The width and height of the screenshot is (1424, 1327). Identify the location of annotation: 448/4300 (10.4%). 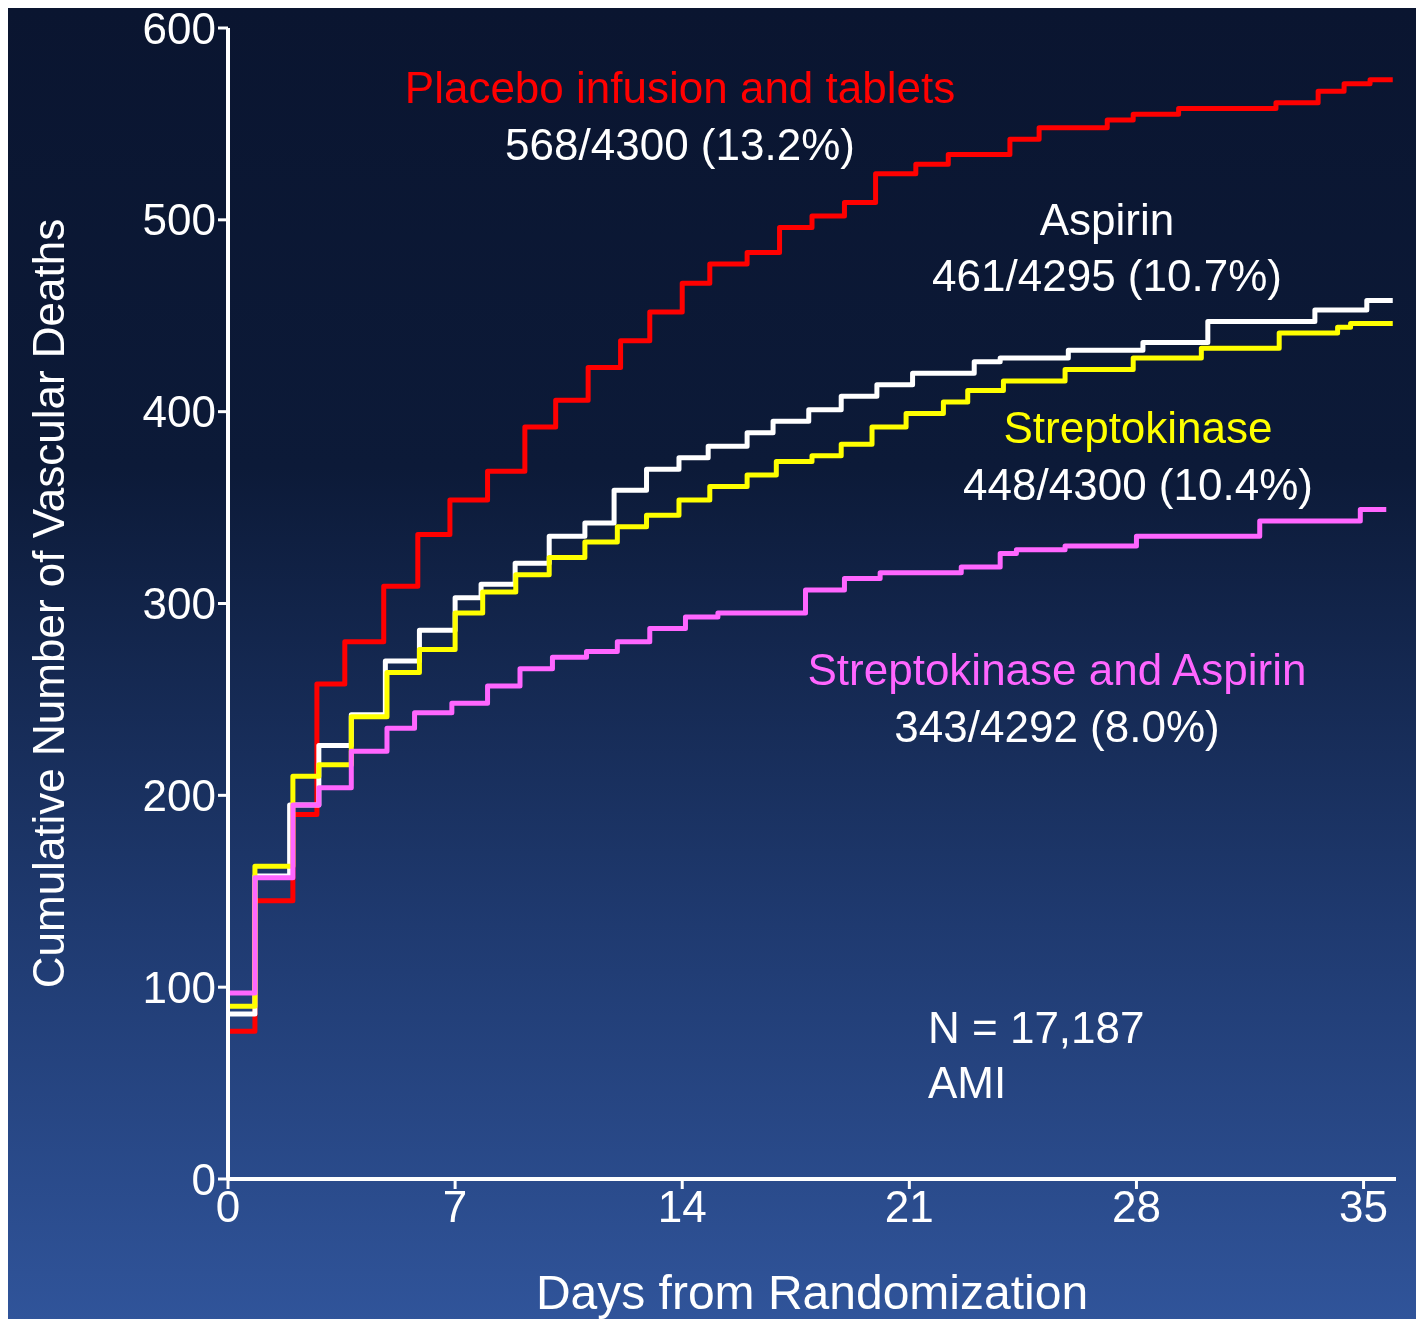
(1138, 485).